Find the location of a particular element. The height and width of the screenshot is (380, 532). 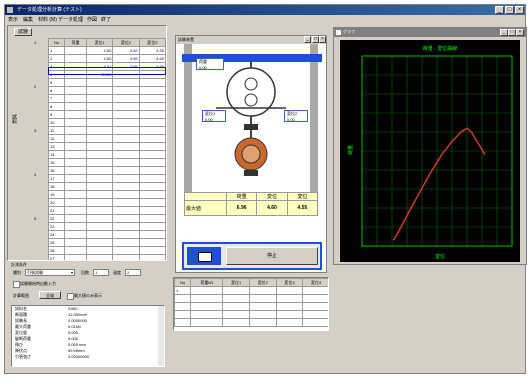

count-select: 1 is located at coordinates (101, 272).